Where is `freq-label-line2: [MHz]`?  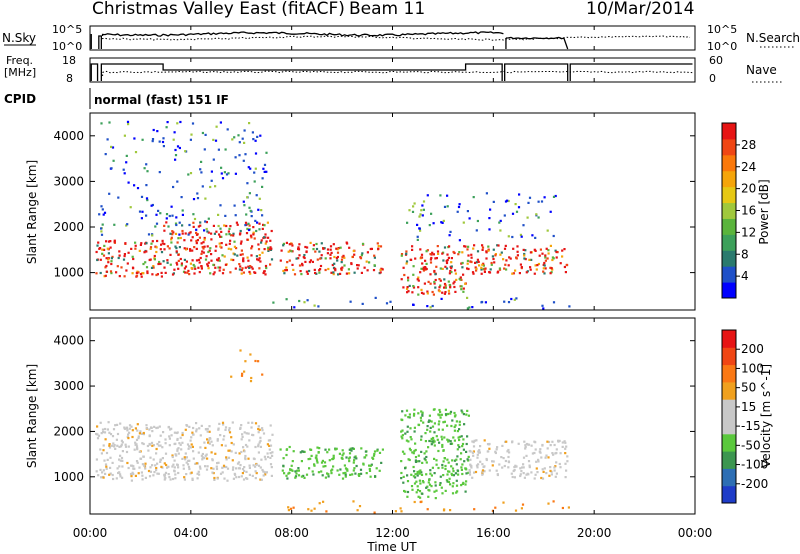
freq-label-line2: [MHz] is located at coordinates (20, 72).